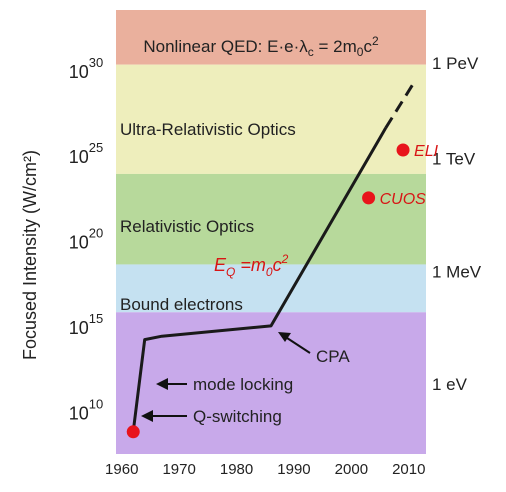 The width and height of the screenshot is (506, 492). I want to click on annotation-mode-locking: mode locking, so click(224, 384).